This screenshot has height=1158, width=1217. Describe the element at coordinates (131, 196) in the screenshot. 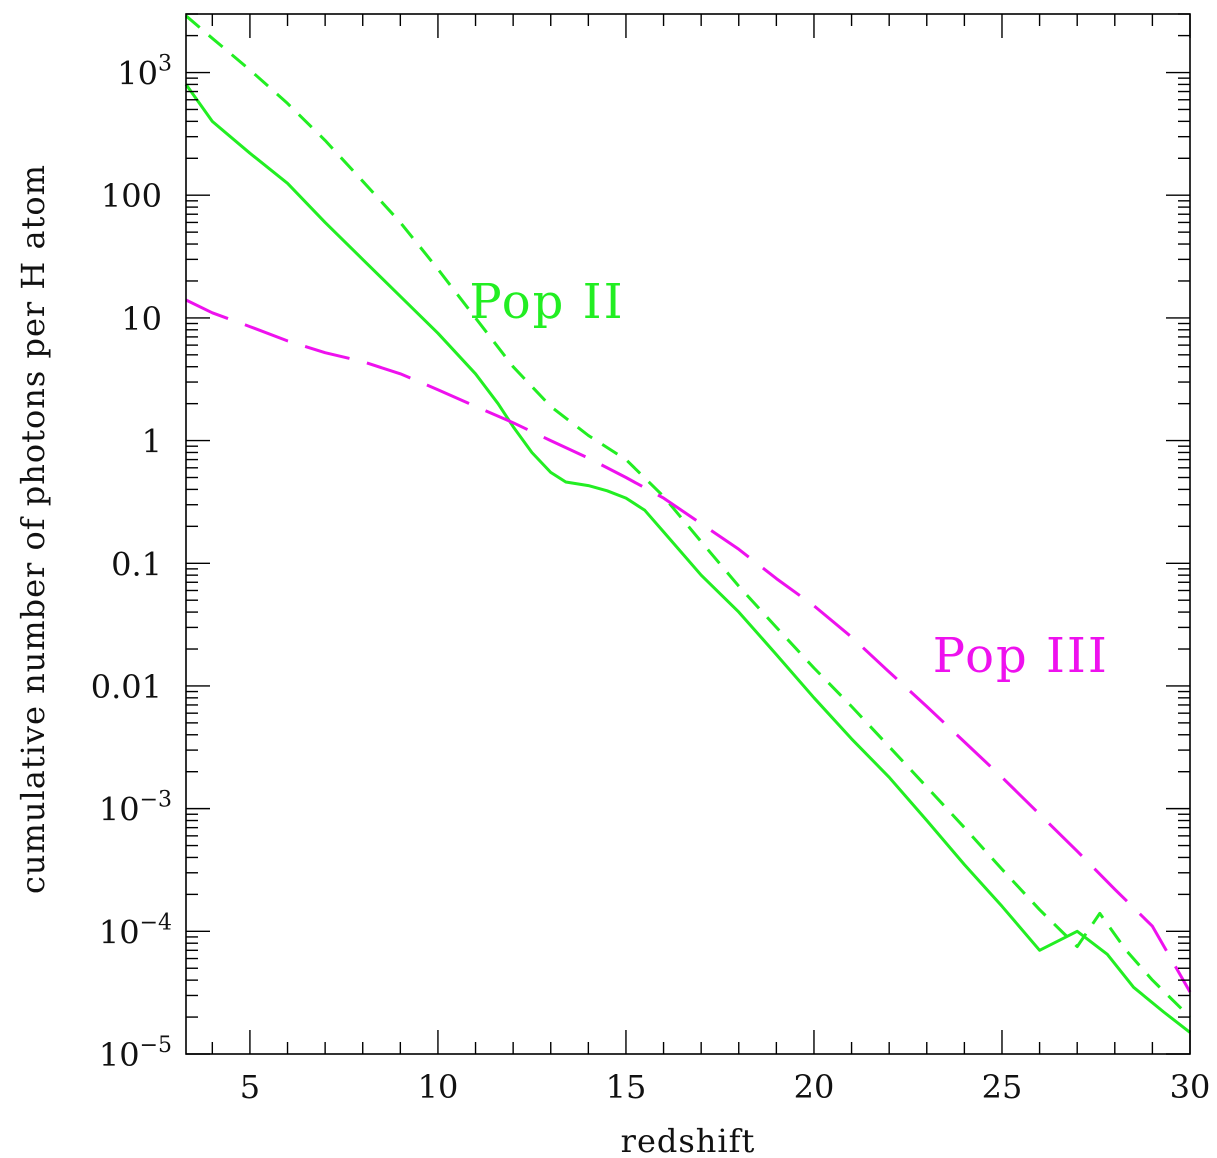

I see `y-tick-label: 100` at that location.